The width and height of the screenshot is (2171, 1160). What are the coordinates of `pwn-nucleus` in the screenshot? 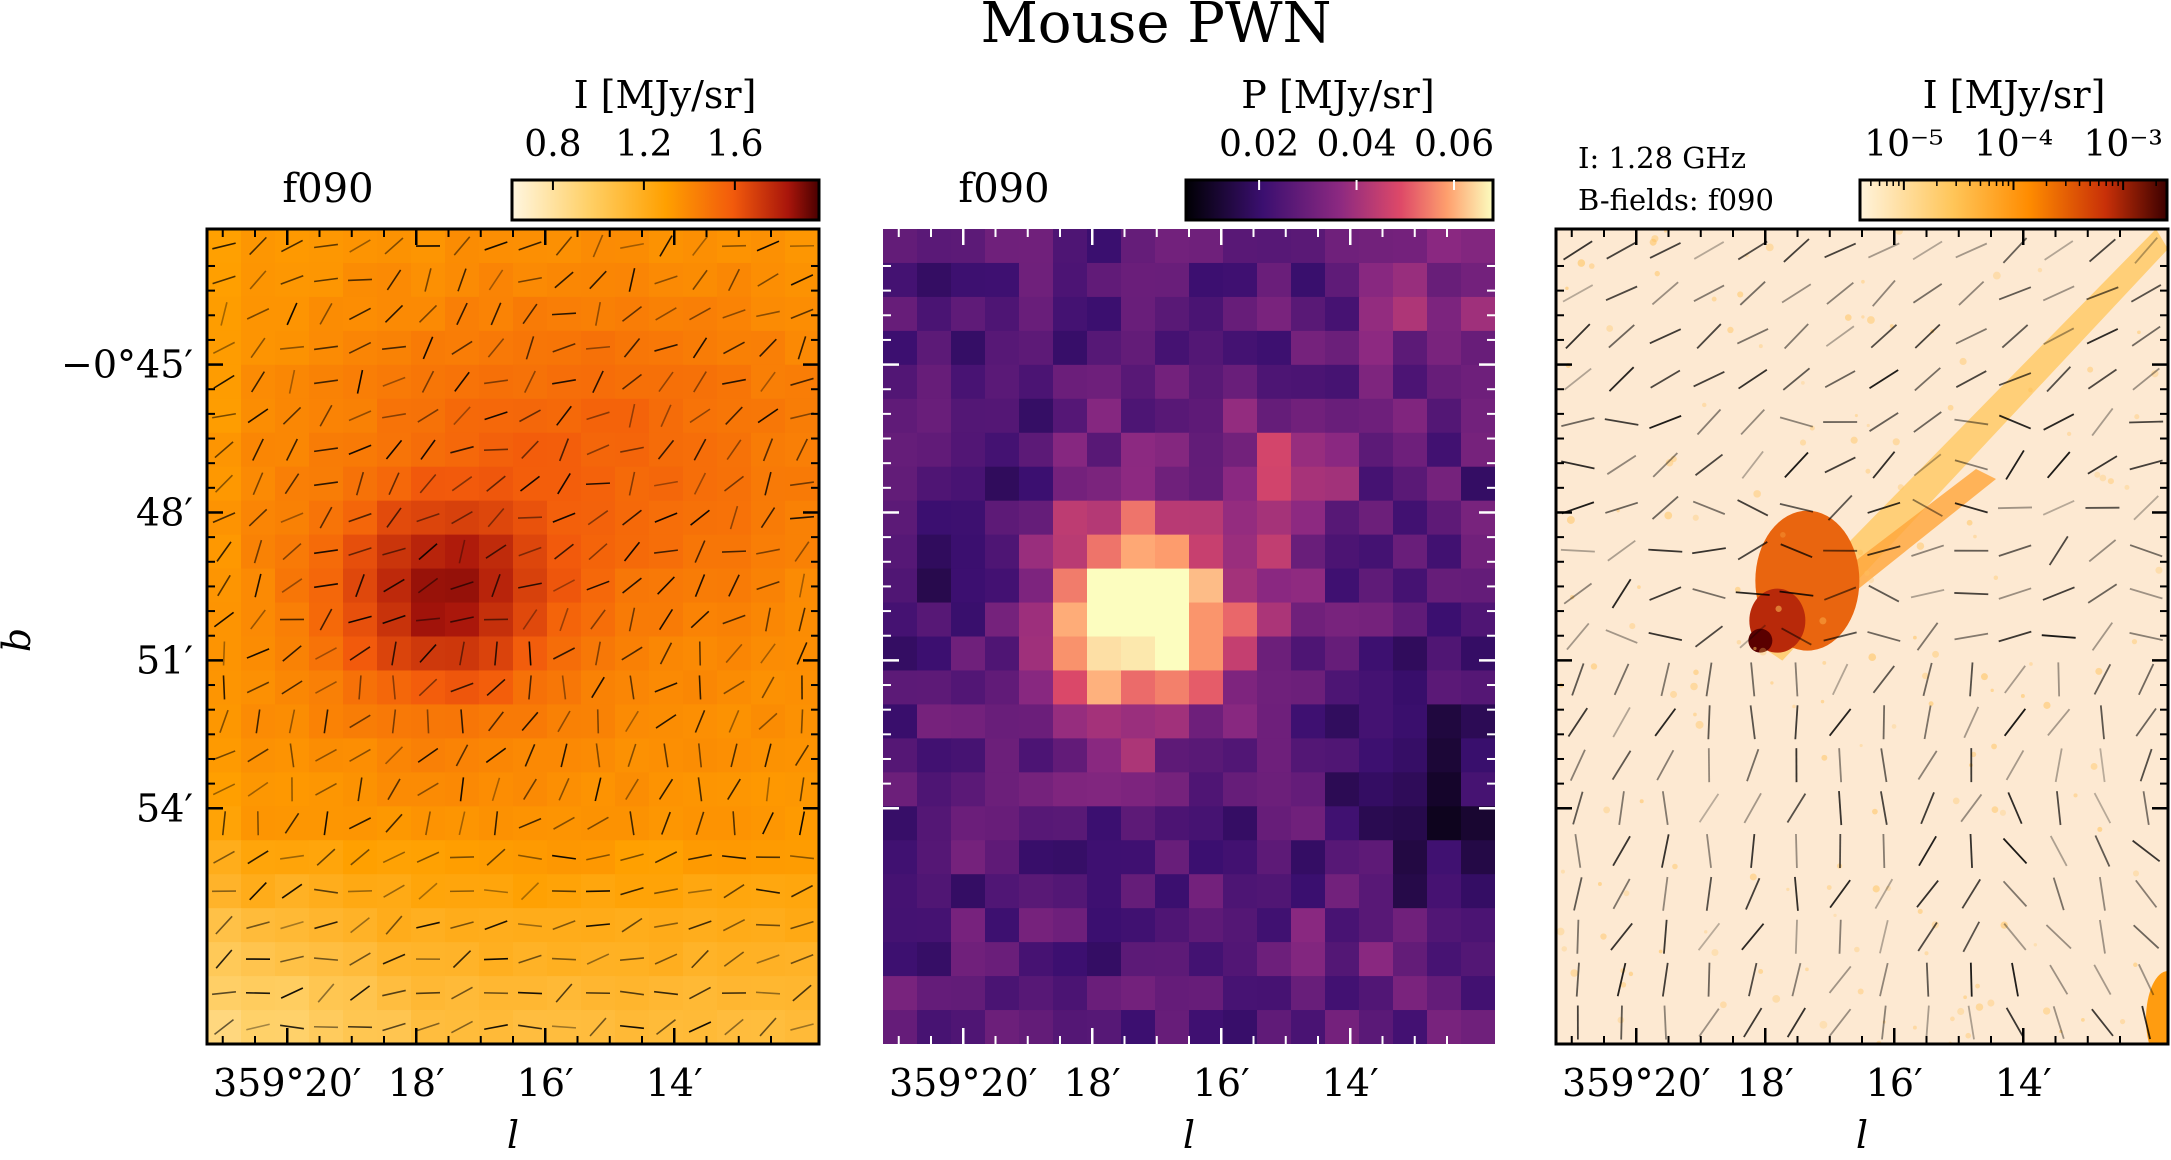 It's located at (1760, 640).